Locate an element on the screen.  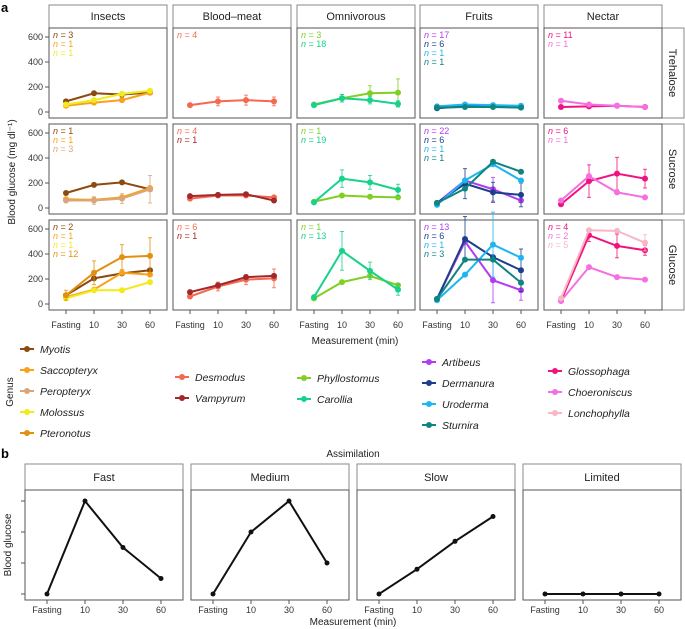
sample-size-label: n = 22 is located at coordinates (436, 131).